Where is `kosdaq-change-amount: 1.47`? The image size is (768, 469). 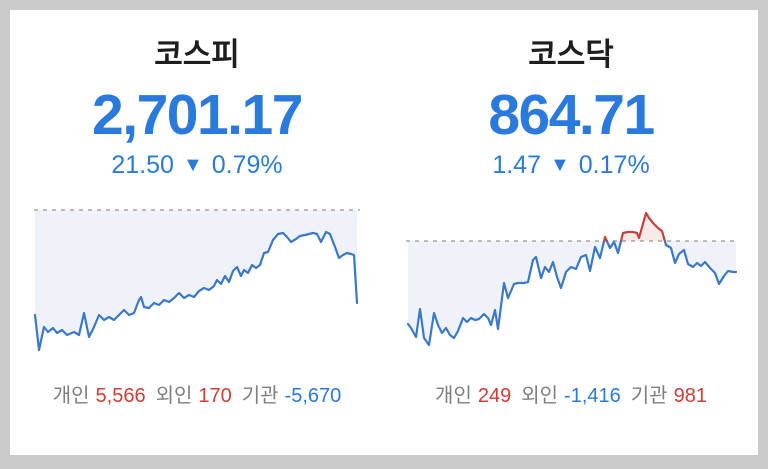 kosdaq-change-amount: 1.47 is located at coordinates (516, 164).